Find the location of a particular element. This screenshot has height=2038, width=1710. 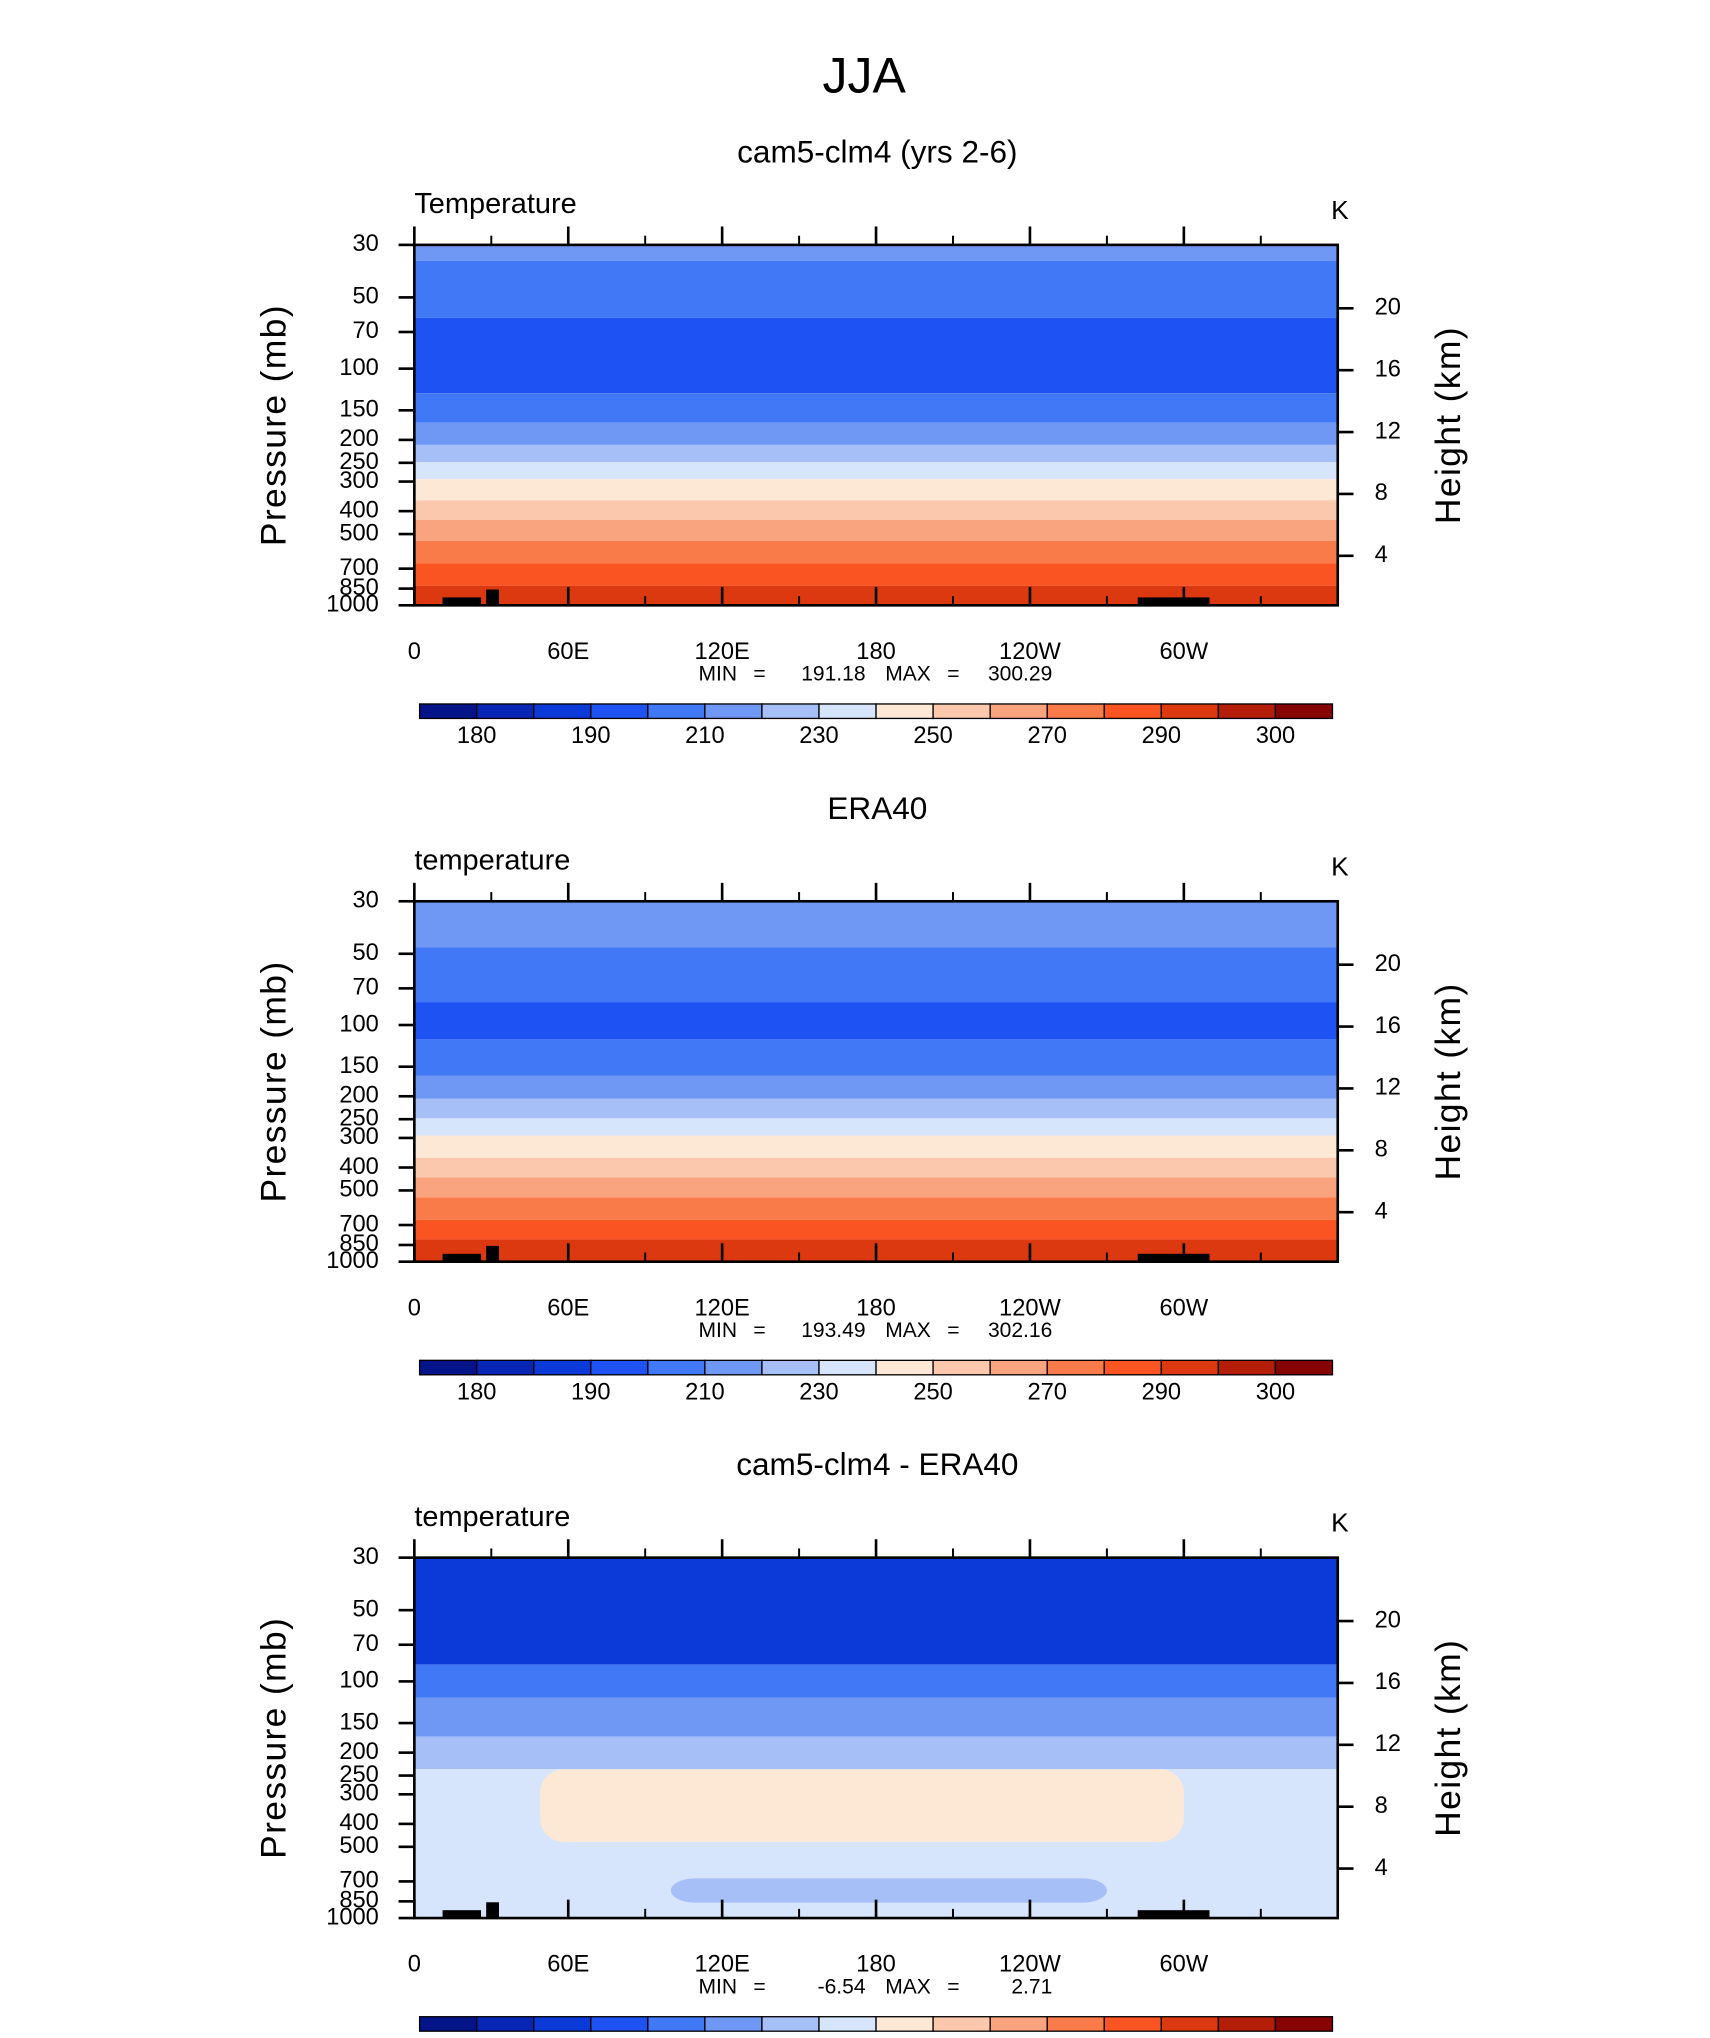

y2-tick-label: 20 is located at coordinates (1388, 308).